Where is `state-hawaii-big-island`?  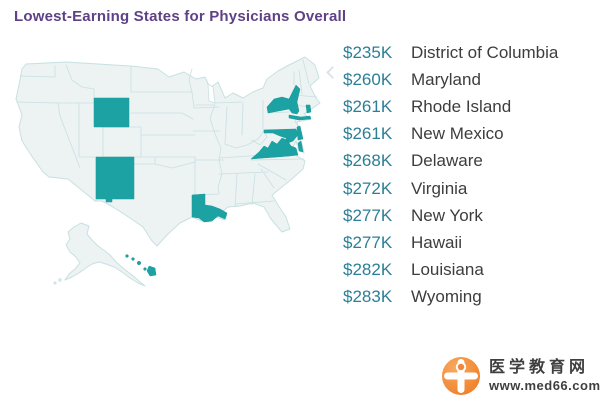 state-hawaii-big-island is located at coordinates (151, 271).